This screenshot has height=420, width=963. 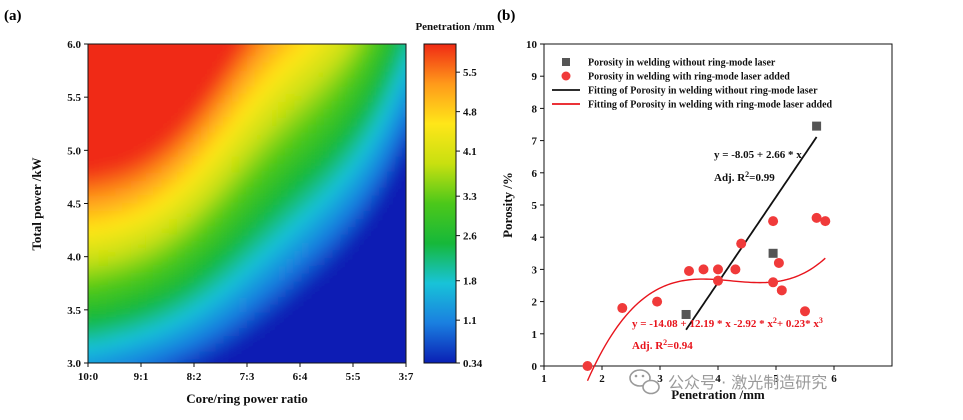 What do you see at coordinates (74, 205) in the screenshot?
I see `y-tick-label: 4.5` at bounding box center [74, 205].